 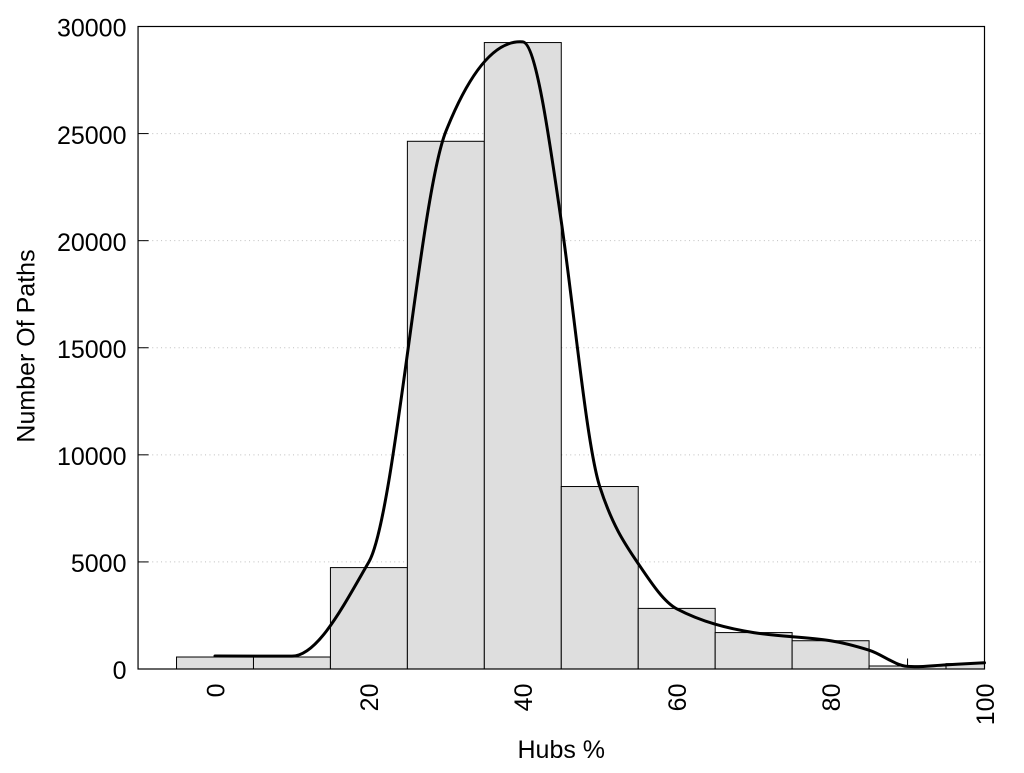 I want to click on svg-text: 20000, so click(x=92, y=243).